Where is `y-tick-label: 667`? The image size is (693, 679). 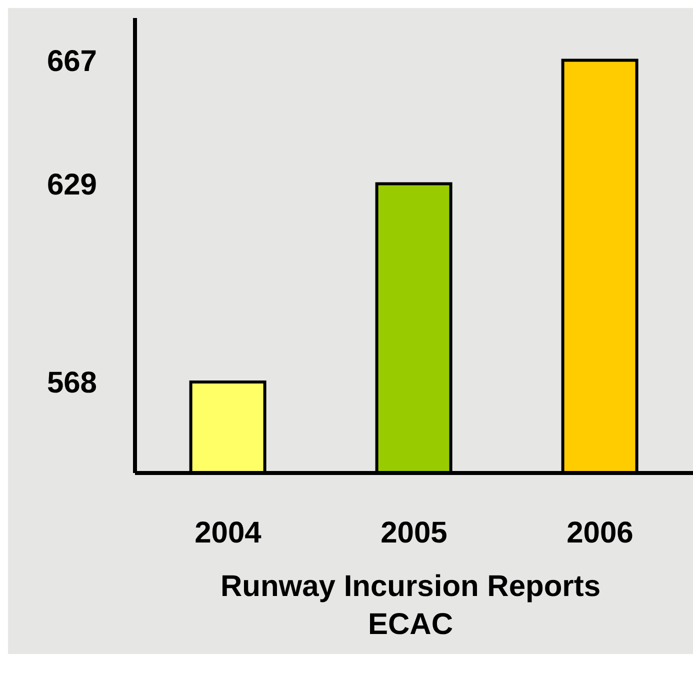 y-tick-label: 667 is located at coordinates (71, 61).